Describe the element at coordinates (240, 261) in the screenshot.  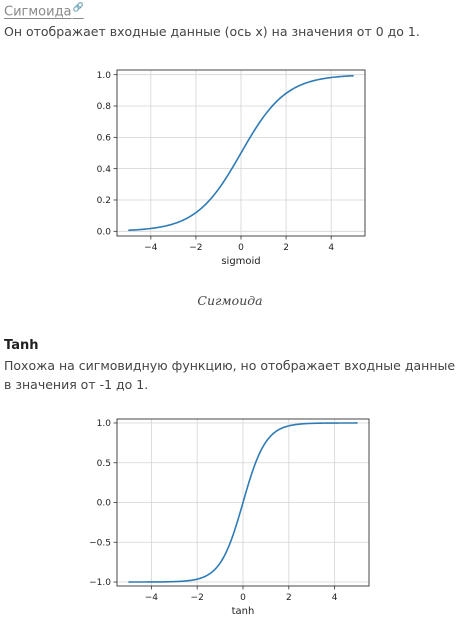
I see `x-axis-label: sigmoid` at that location.